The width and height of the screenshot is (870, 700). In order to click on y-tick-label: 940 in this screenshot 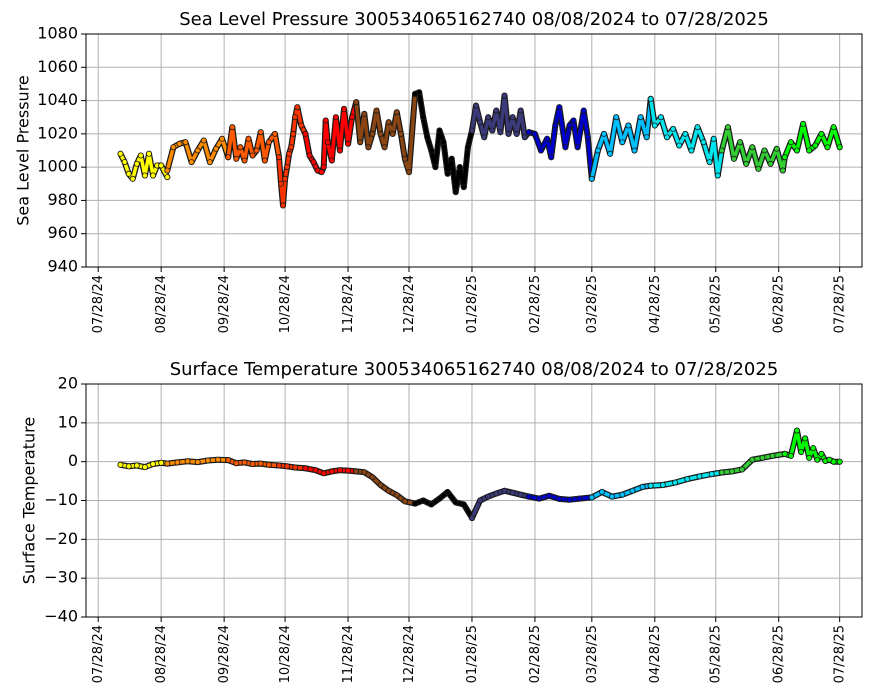, I will do `click(62, 266)`.